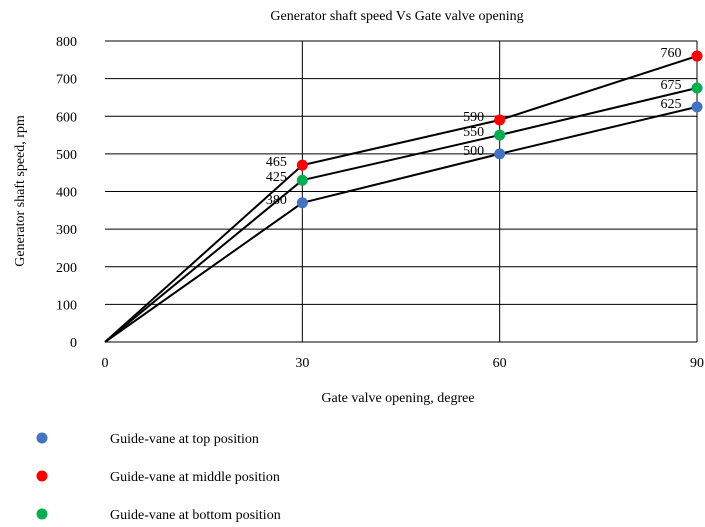  What do you see at coordinates (473, 117) in the screenshot?
I see `data-label: 590` at bounding box center [473, 117].